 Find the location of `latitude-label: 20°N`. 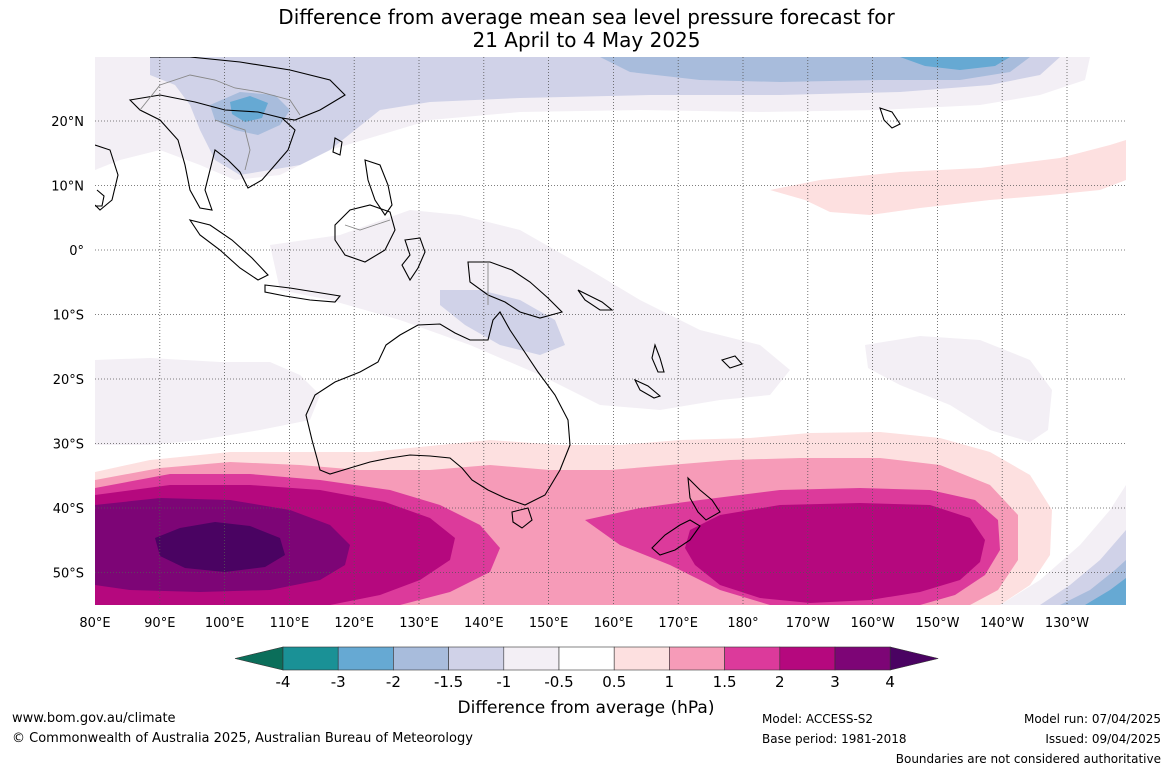

latitude-label: 20°N is located at coordinates (67, 122).